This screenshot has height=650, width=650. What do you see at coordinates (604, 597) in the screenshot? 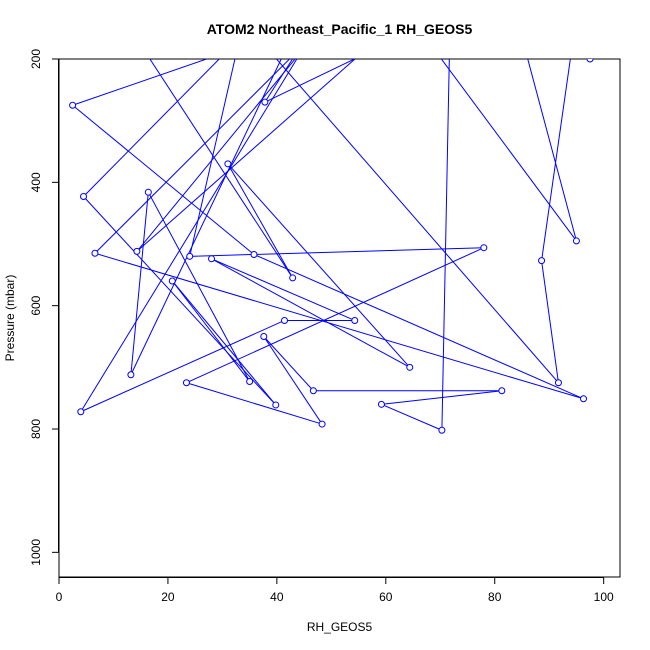
I see `x-tick-label: 100` at bounding box center [604, 597].